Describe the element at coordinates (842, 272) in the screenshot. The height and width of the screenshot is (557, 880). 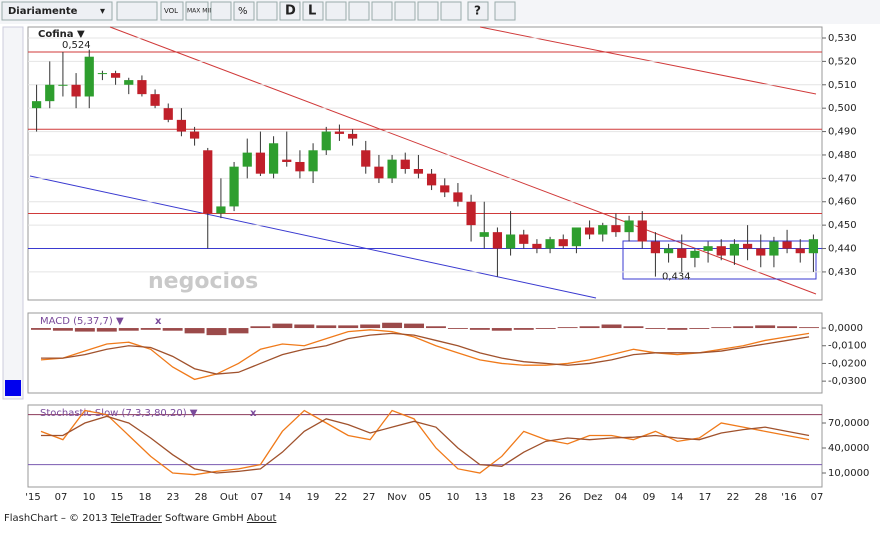
I see `y-tick-label: 0,430` at that location.